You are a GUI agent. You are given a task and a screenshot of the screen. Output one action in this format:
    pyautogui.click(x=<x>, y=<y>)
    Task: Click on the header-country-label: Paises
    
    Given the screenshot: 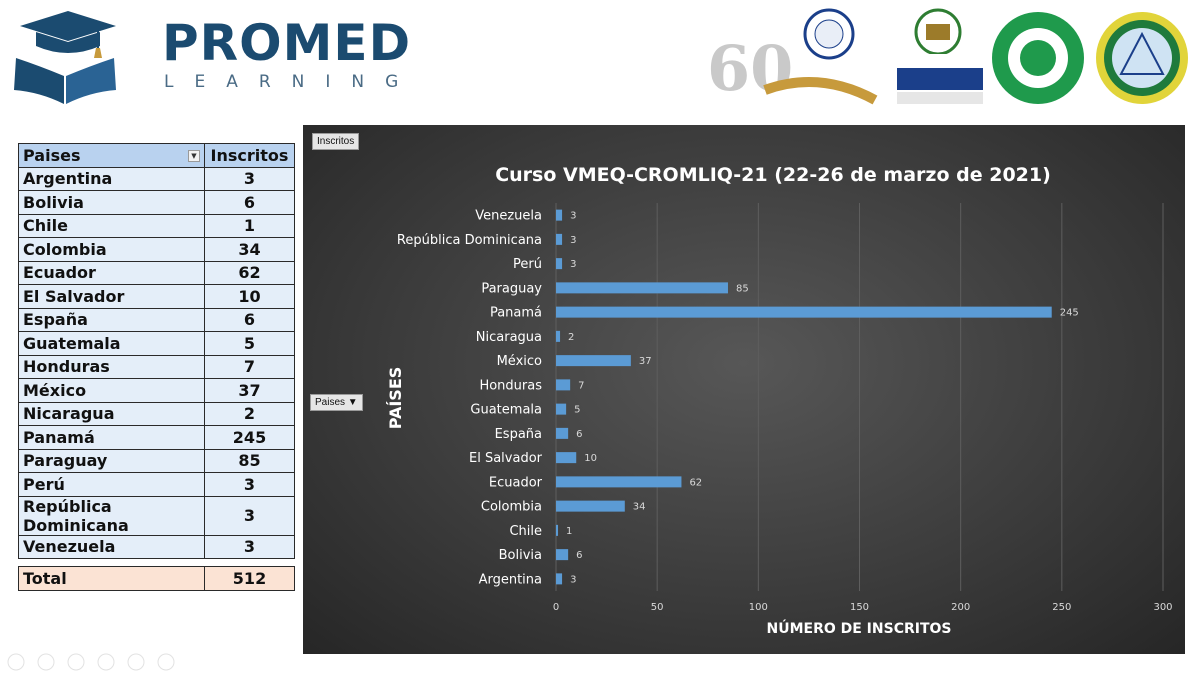 What is the action you would take?
    pyautogui.click(x=52, y=155)
    